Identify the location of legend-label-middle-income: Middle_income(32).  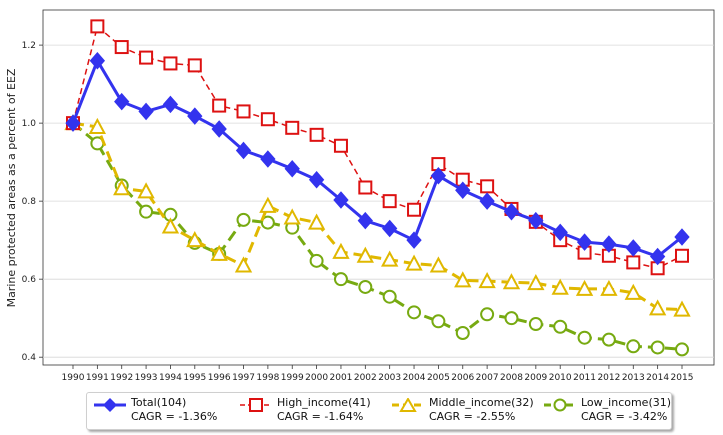
(481, 402).